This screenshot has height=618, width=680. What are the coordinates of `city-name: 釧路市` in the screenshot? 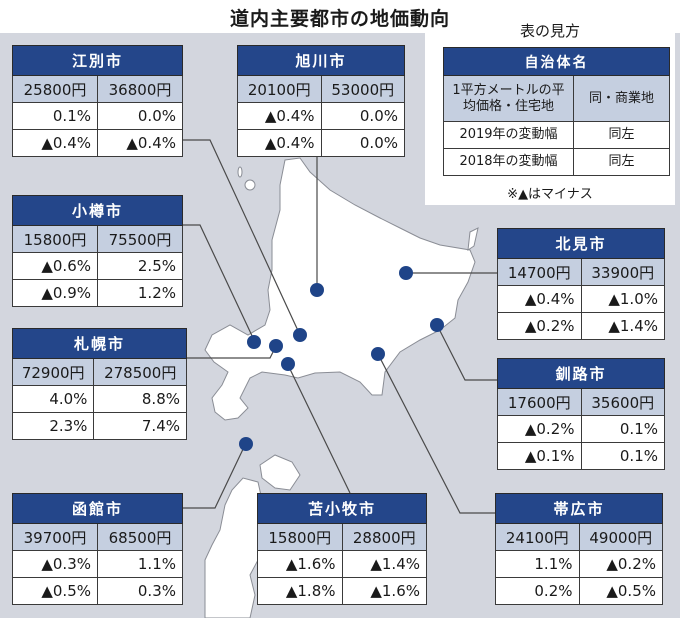 It's located at (581, 373).